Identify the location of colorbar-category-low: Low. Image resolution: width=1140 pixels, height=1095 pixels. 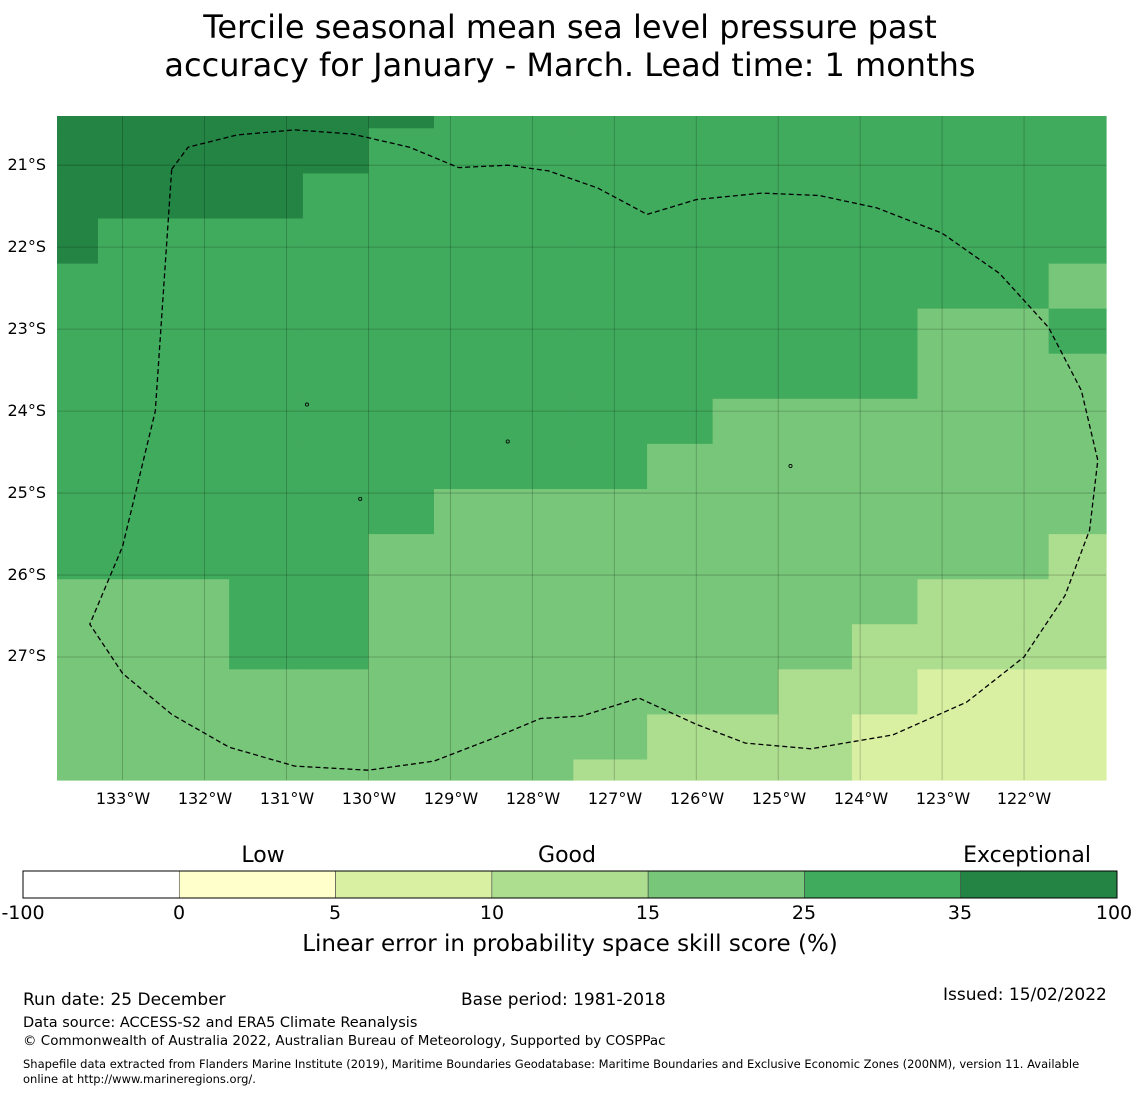
(263, 855).